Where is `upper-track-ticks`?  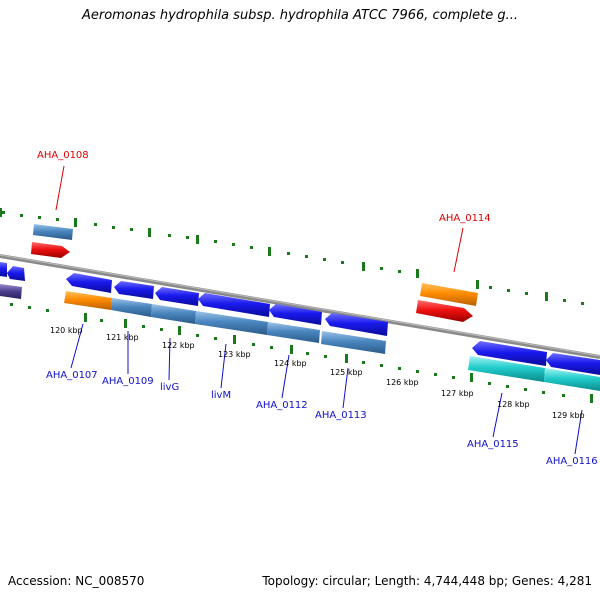 upper-track-ticks is located at coordinates (274, 254).